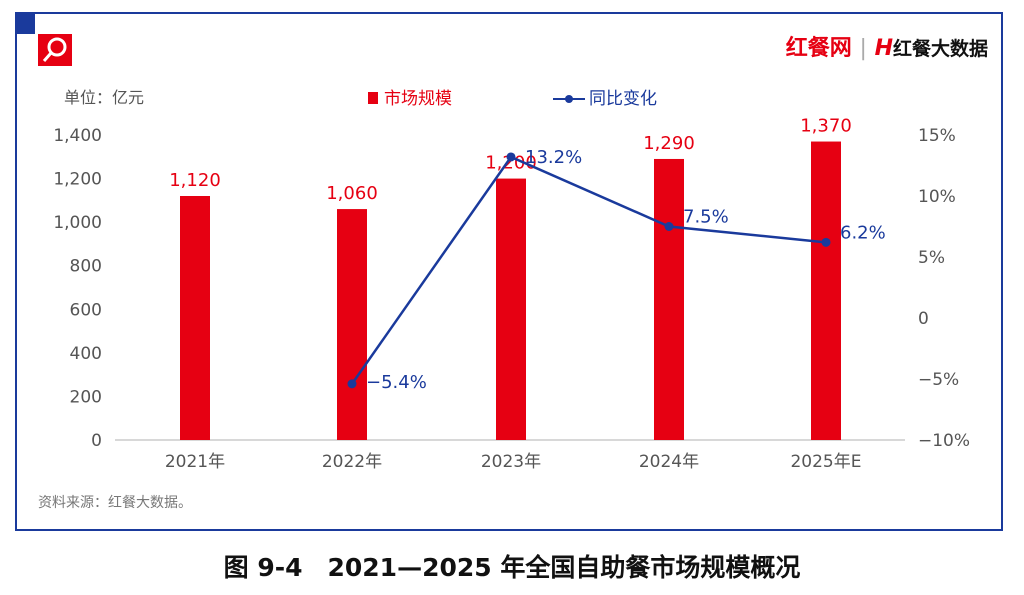  Describe the element at coordinates (115, 503) in the screenshot. I see `source-note: 资料来源：红餐大数据。` at that location.